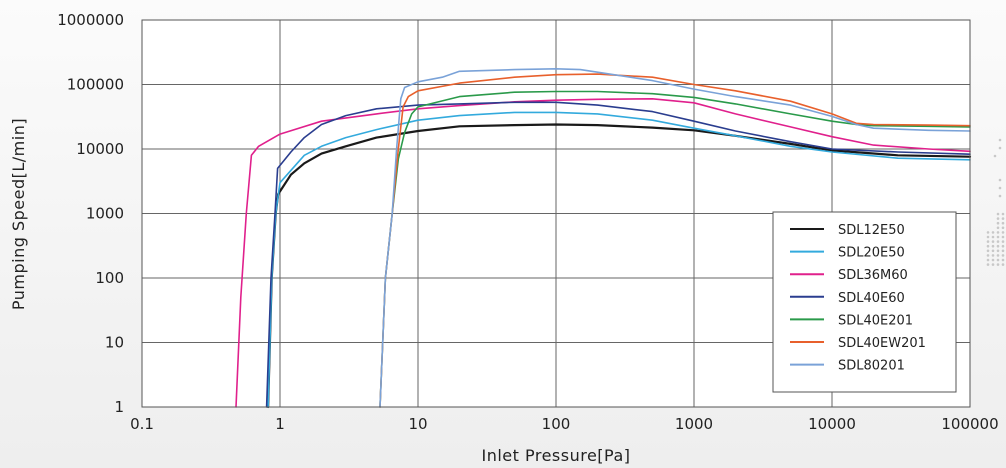  I want to click on y-tick-label: 10, so click(114, 343).